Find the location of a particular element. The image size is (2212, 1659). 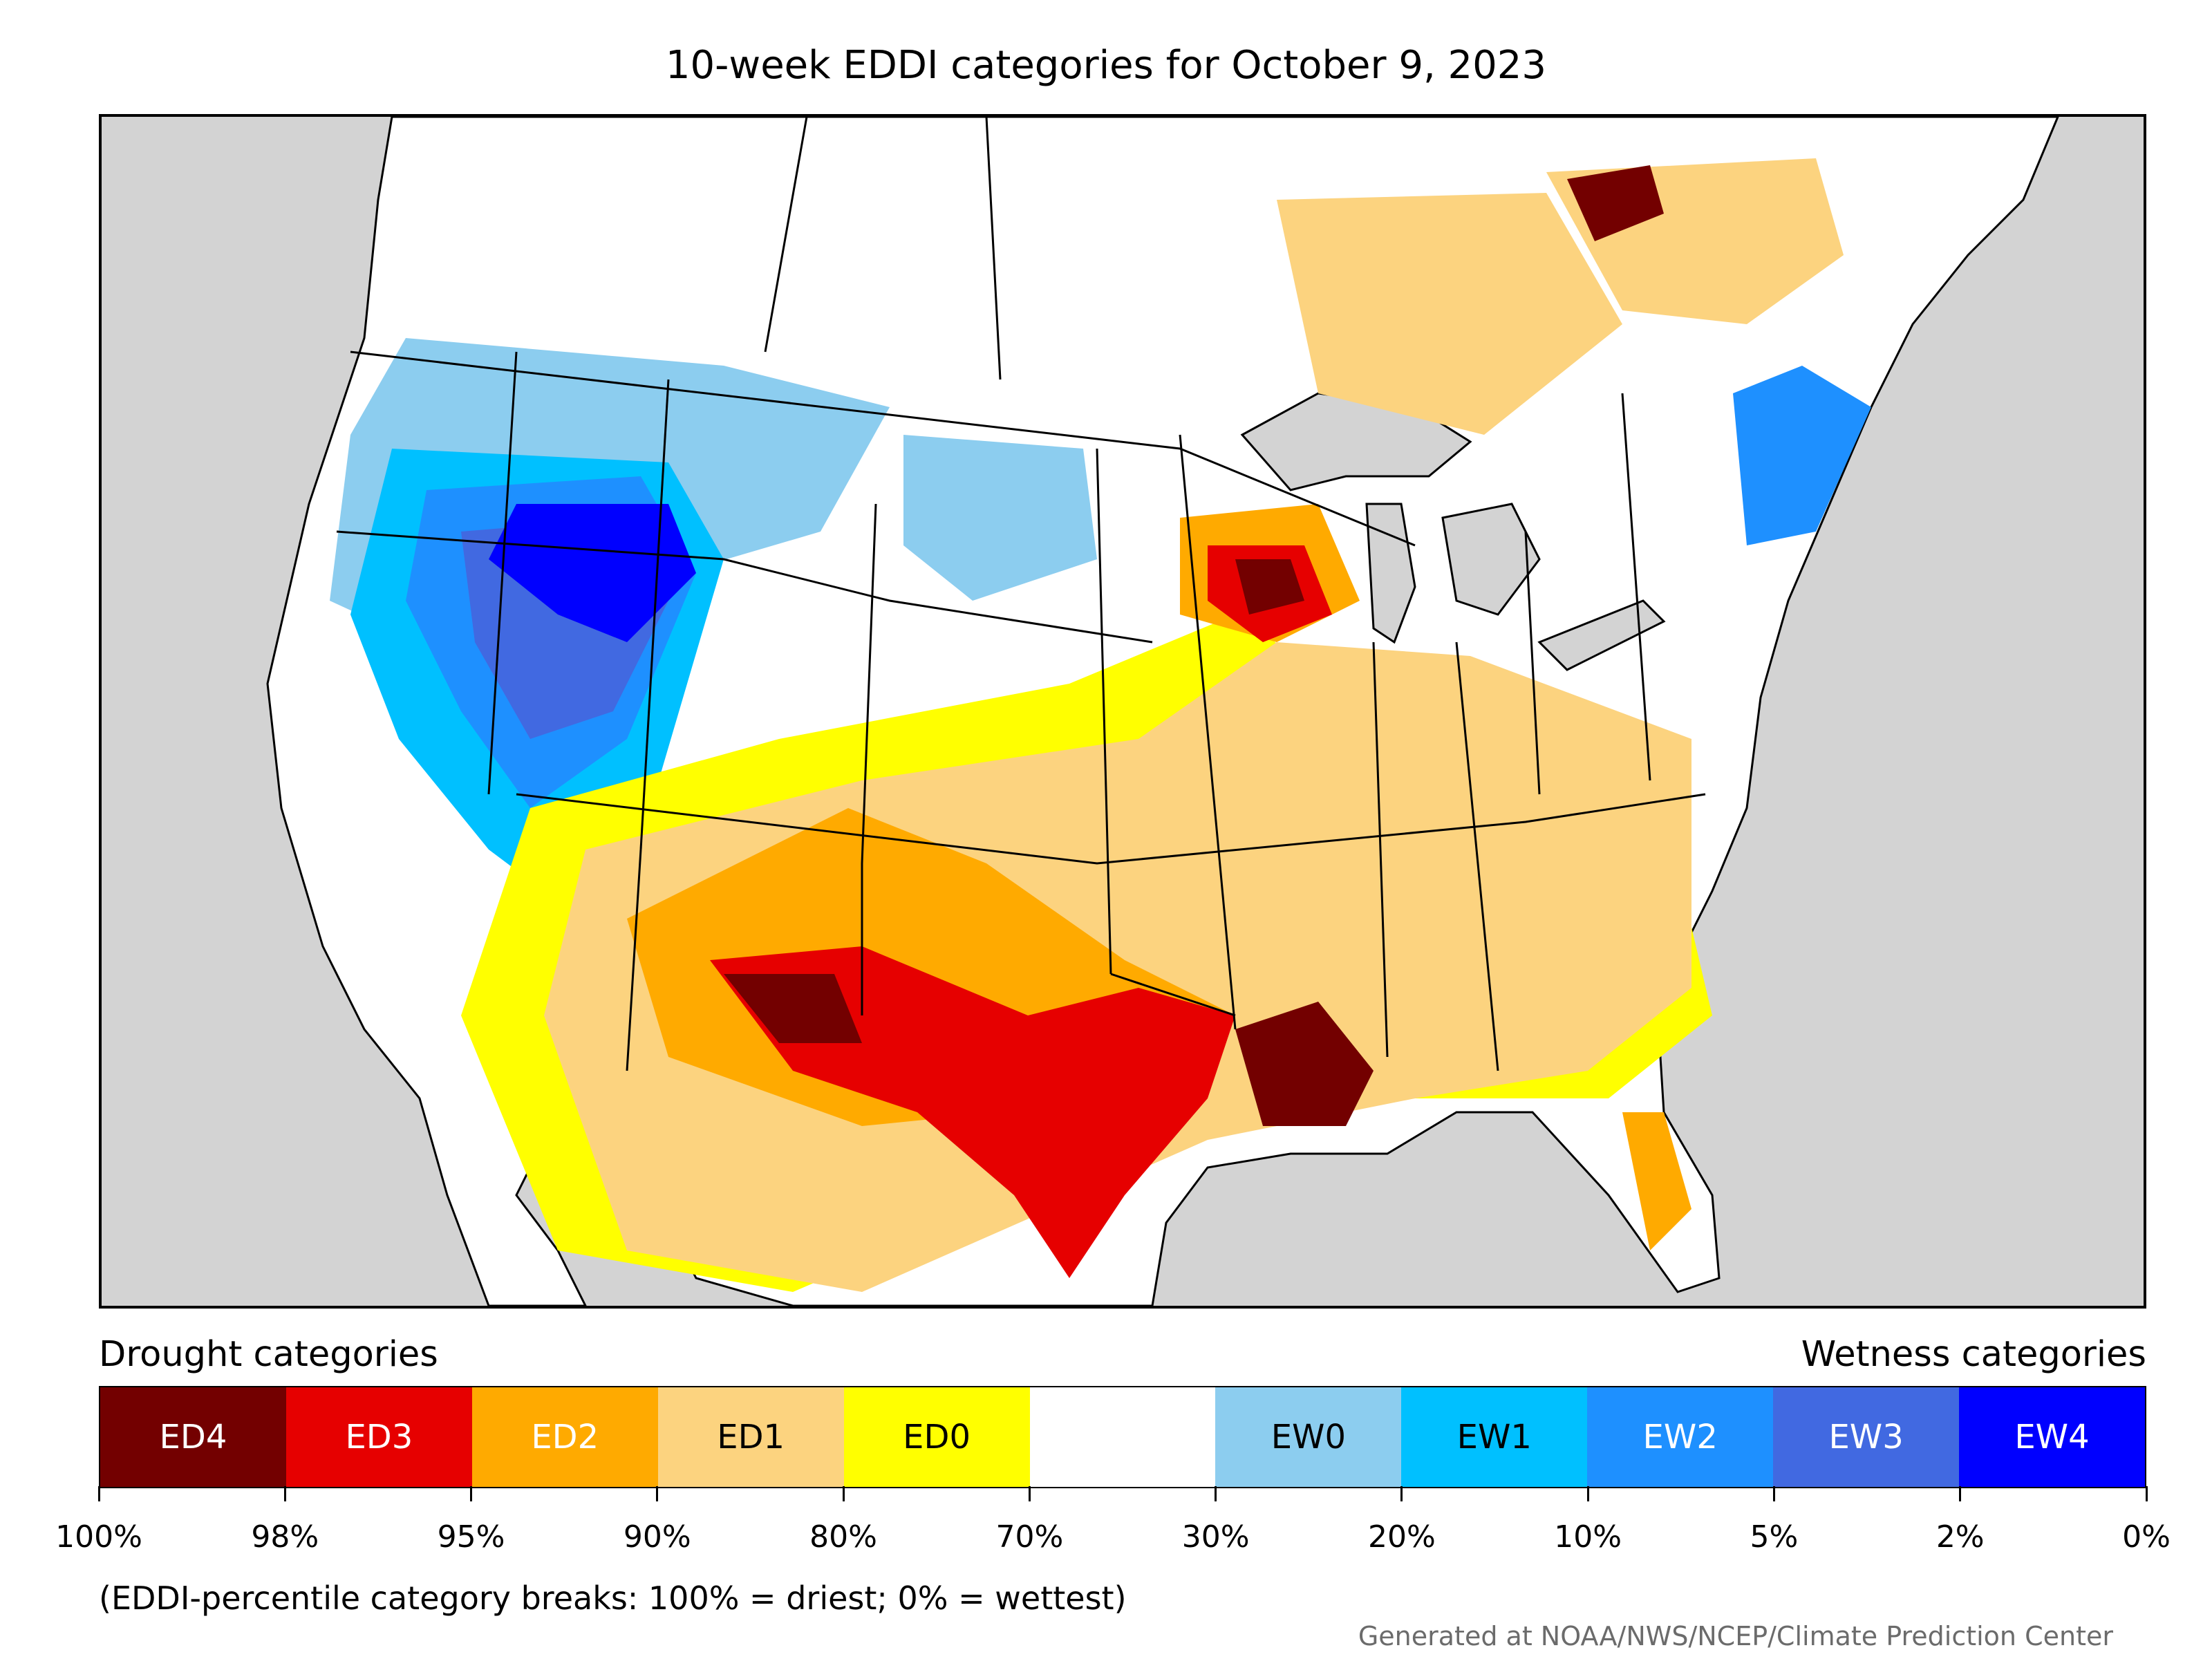

ed4-louisiana is located at coordinates (1304, 1064).